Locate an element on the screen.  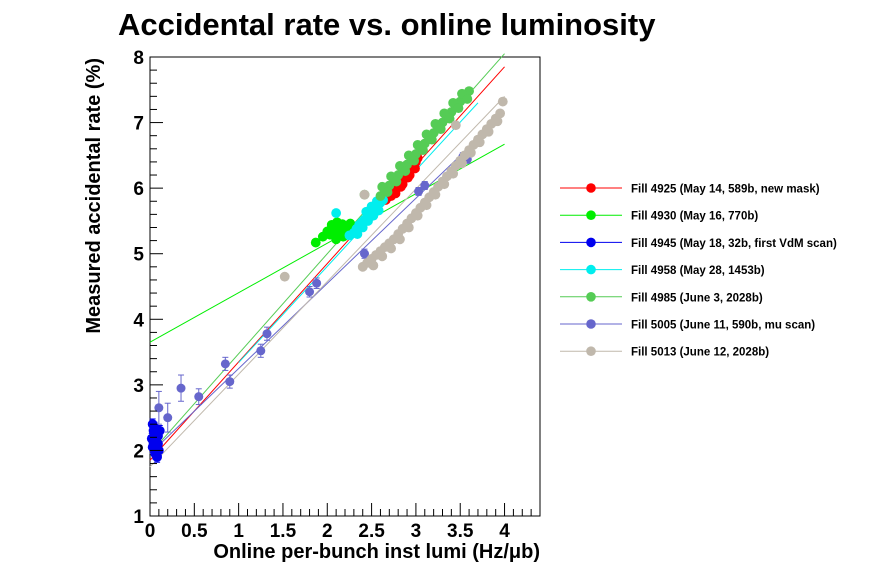
x-tick-label: 0.5 is located at coordinates (194, 531).